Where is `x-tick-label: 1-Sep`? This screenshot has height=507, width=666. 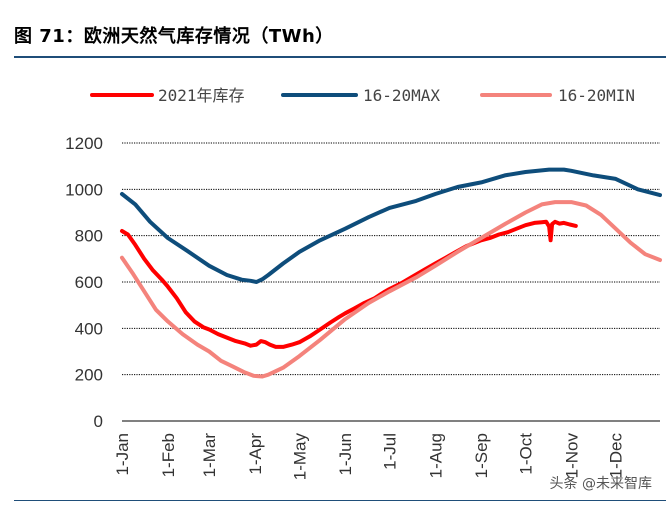 x-tick-label: 1-Sep is located at coordinates (481, 455).